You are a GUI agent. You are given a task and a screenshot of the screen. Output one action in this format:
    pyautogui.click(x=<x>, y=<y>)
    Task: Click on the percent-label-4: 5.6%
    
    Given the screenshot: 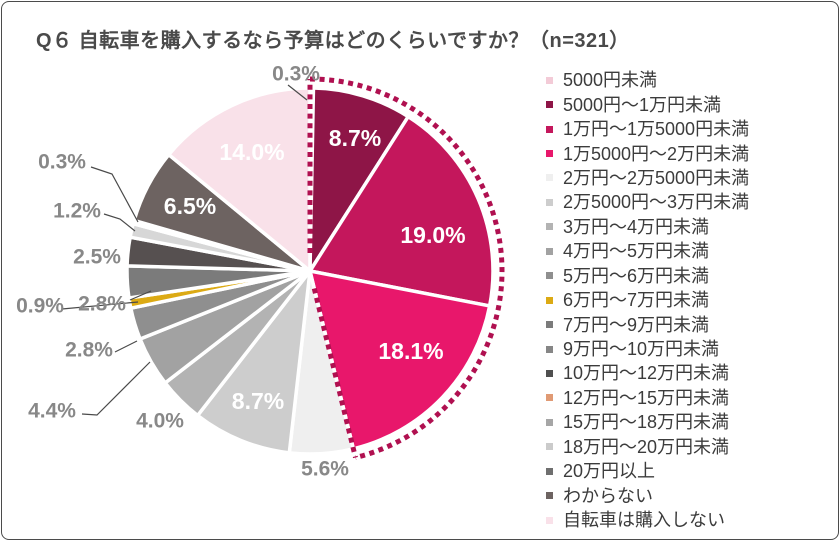 What is the action you would take?
    pyautogui.click(x=325, y=469)
    